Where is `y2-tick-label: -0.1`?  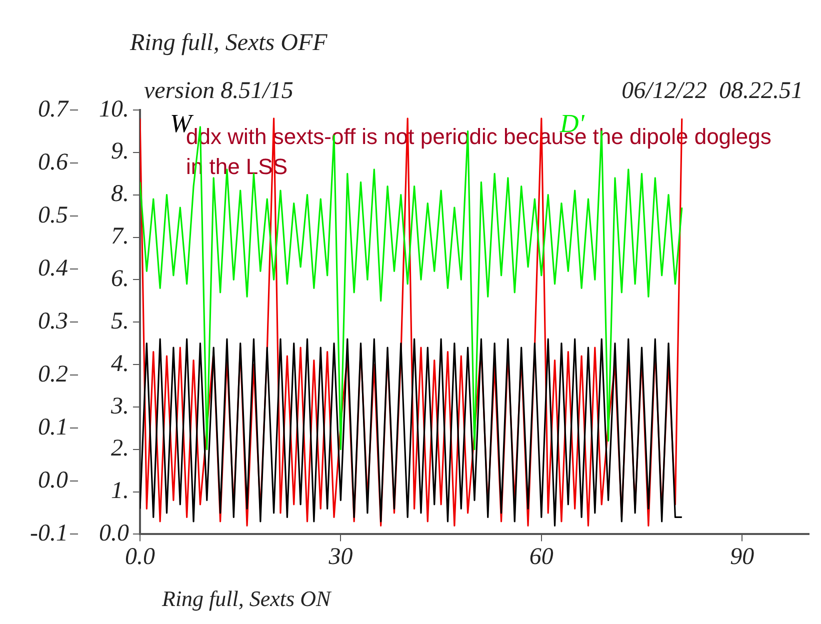 y2-tick-label: -0.1 is located at coordinates (49, 533).